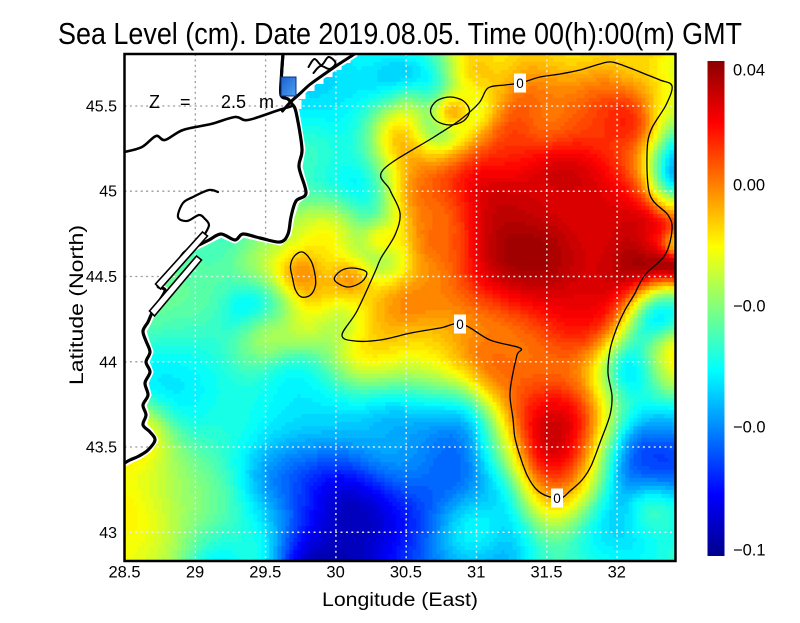 The image size is (800, 623). Describe the element at coordinates (546, 573) in the screenshot. I see `svg-text: 31.5` at that location.